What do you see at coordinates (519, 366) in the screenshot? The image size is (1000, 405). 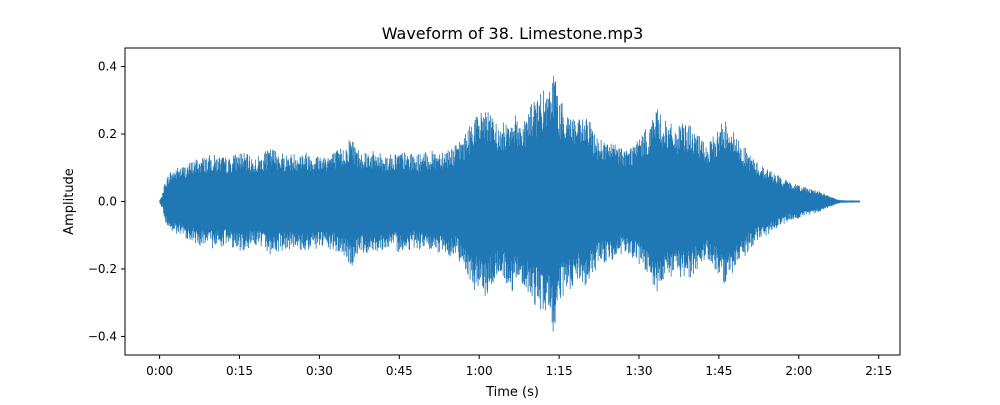 I see `x-axis: 0:00 0:15 0:30 0:45 1:00 1:15 1:30 1:45 2:00 2:15` at bounding box center [519, 366].